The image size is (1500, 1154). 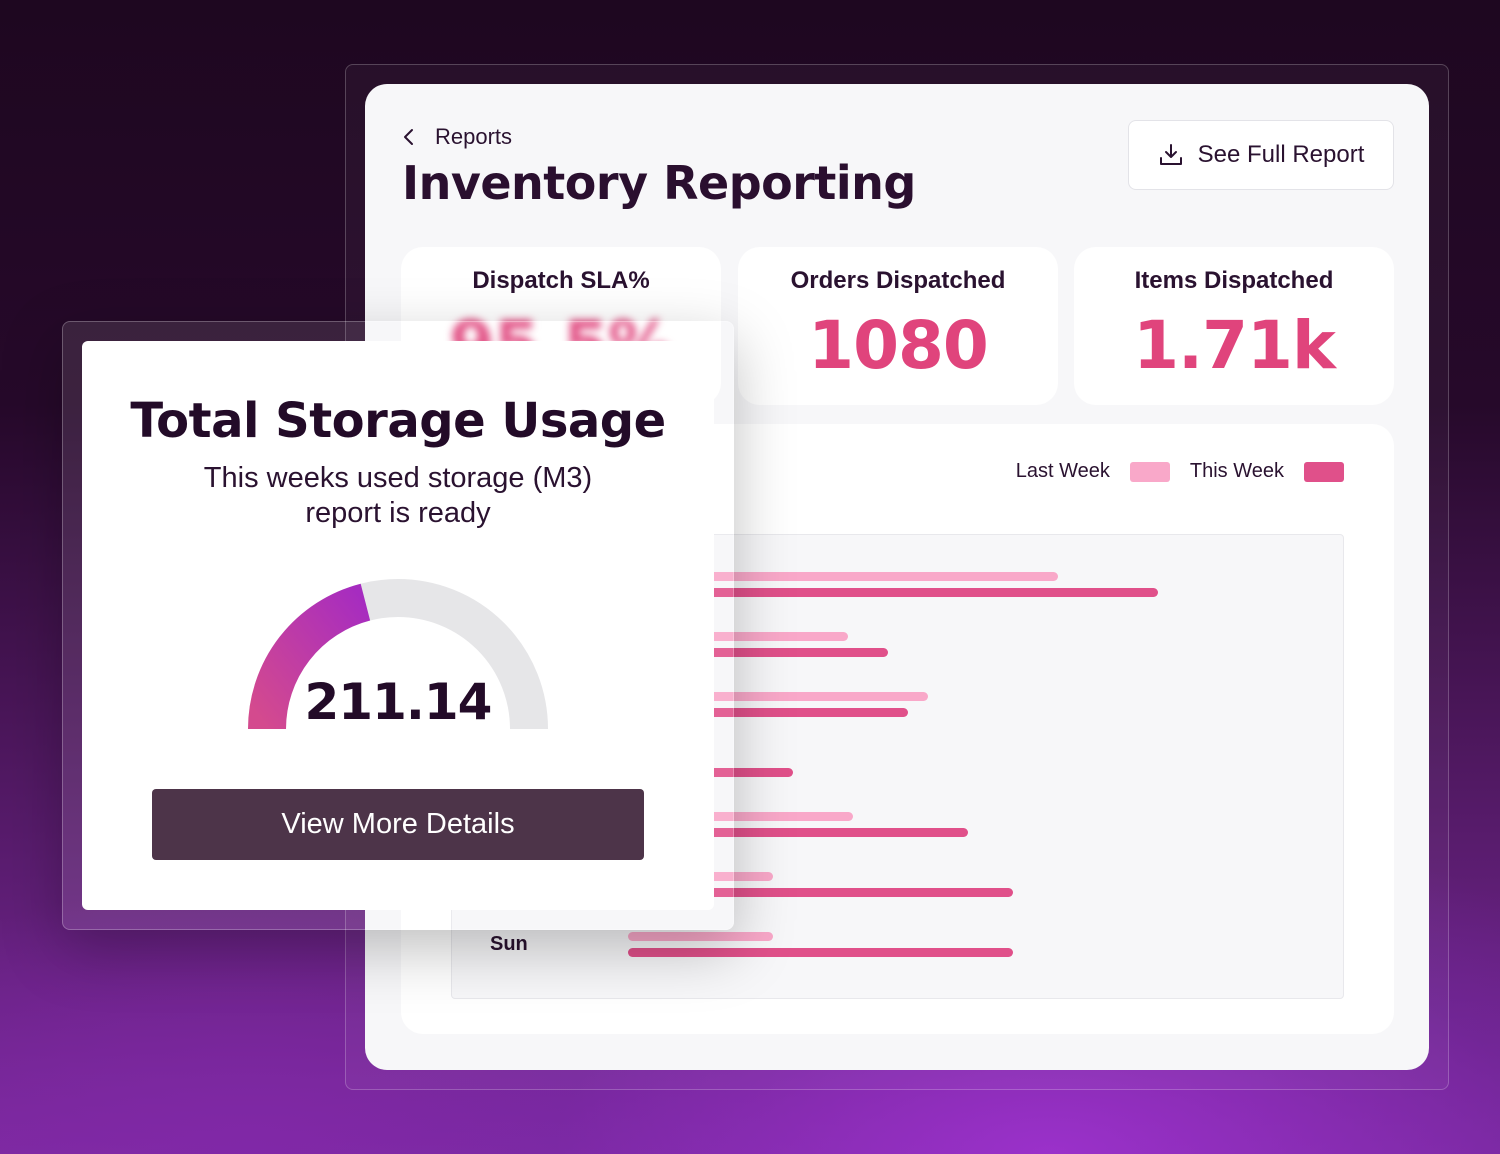 What do you see at coordinates (509, 944) in the screenshot?
I see `category-label-sun: Sun` at bounding box center [509, 944].